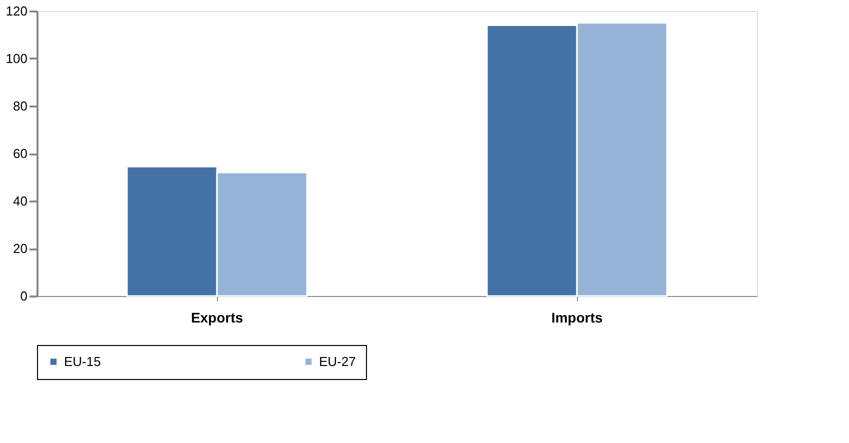 Image resolution: width=849 pixels, height=443 pixels. Describe the element at coordinates (24, 296) in the screenshot. I see `y-tick-label: 0` at that location.